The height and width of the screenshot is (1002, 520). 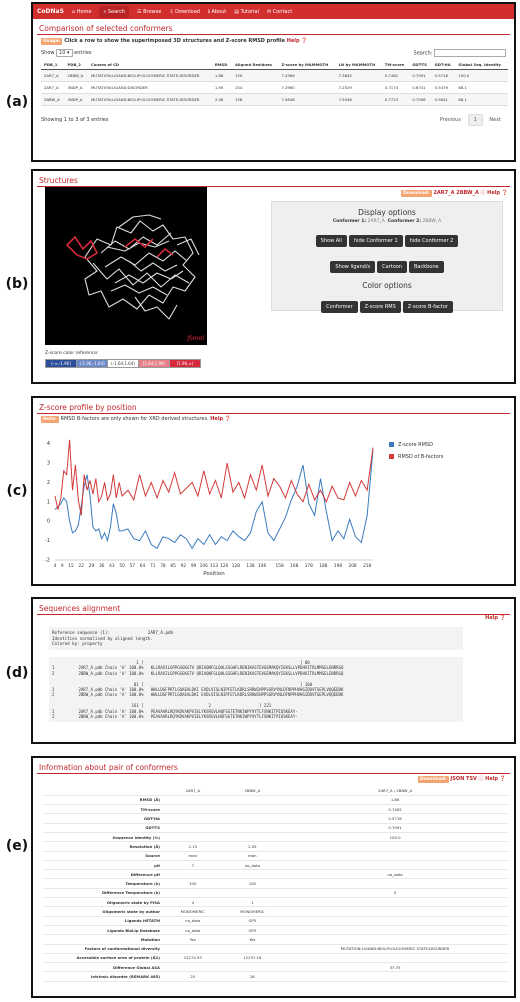 I want to click on column-header: Causes of CD, so click(x=150, y=65).